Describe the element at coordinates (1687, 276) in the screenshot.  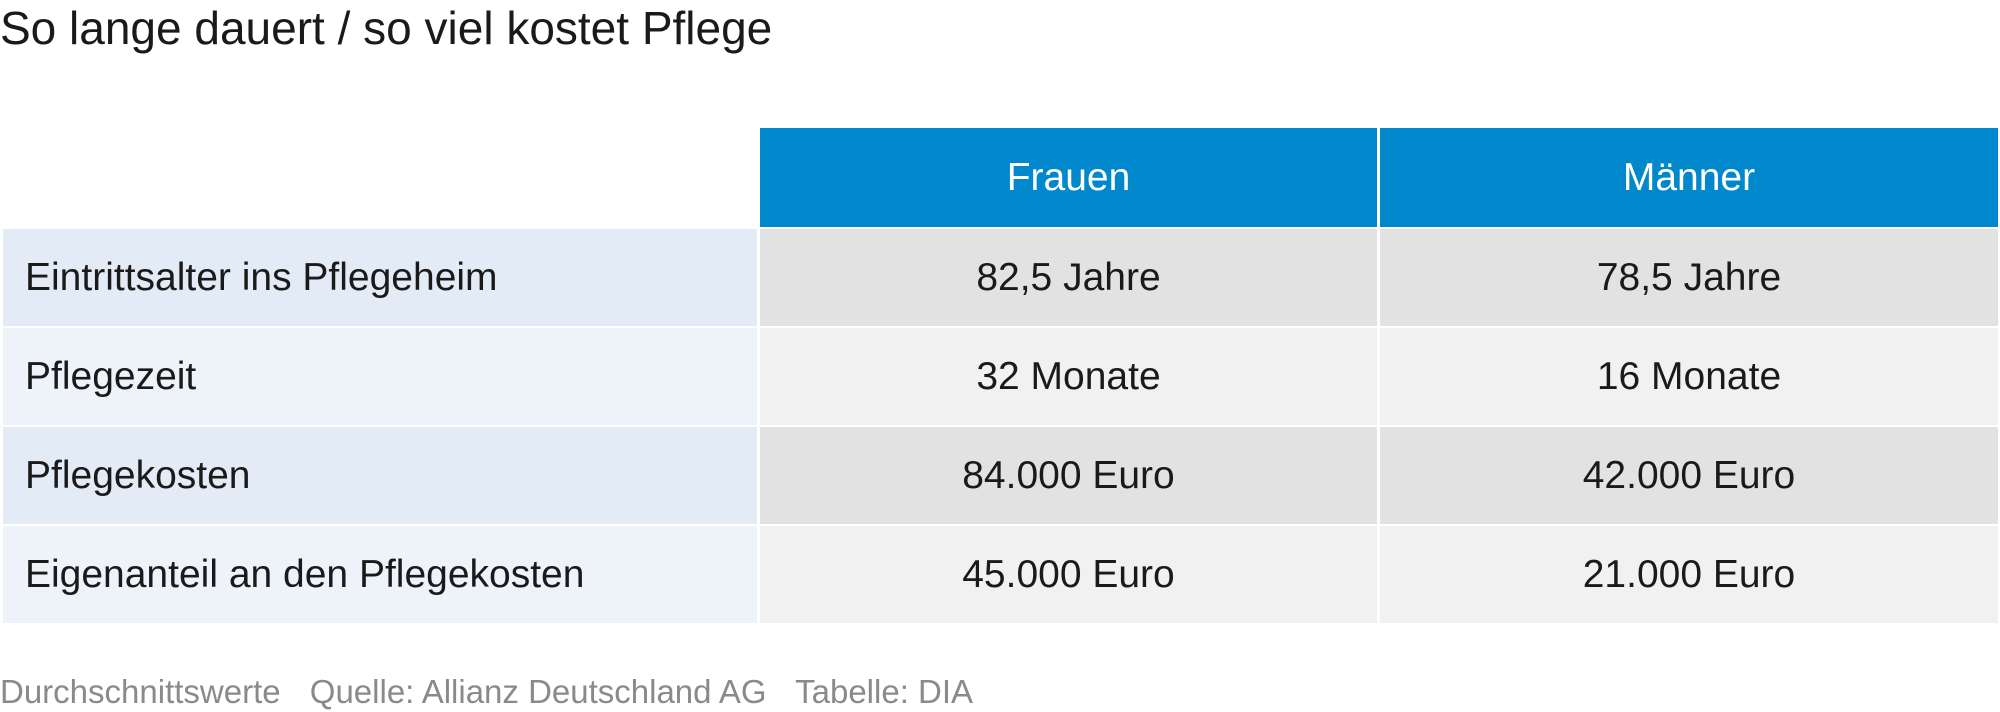
I see `cell-maenner: 78,5 Jahre` at that location.